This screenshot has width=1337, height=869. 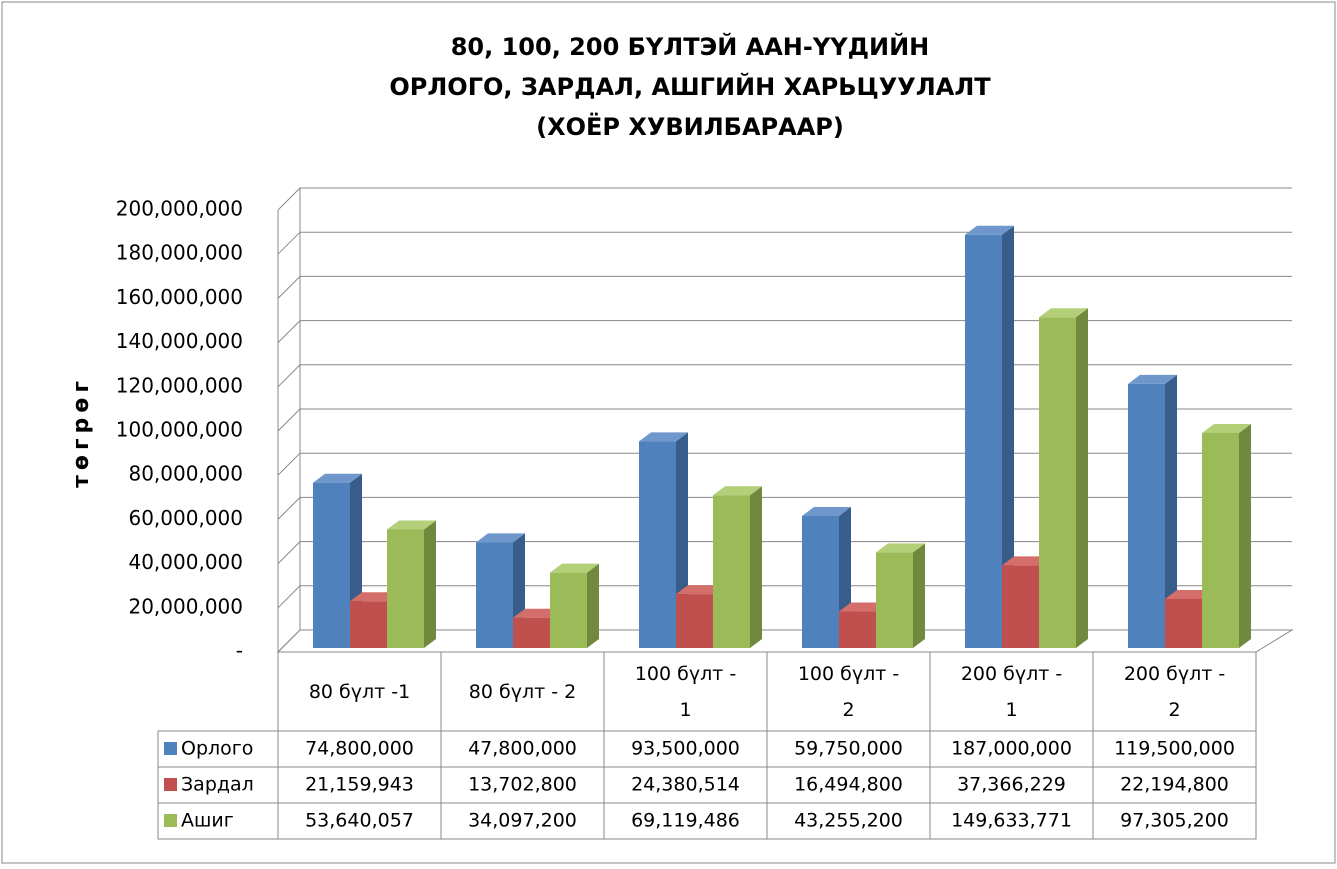 I want to click on table-value: 22,194,800, so click(x=1174, y=785).